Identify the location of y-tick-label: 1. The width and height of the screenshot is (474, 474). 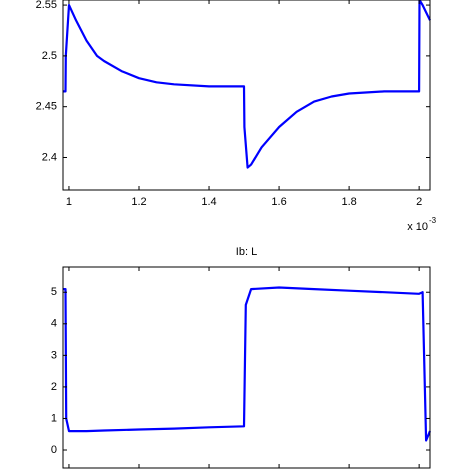
(54, 418).